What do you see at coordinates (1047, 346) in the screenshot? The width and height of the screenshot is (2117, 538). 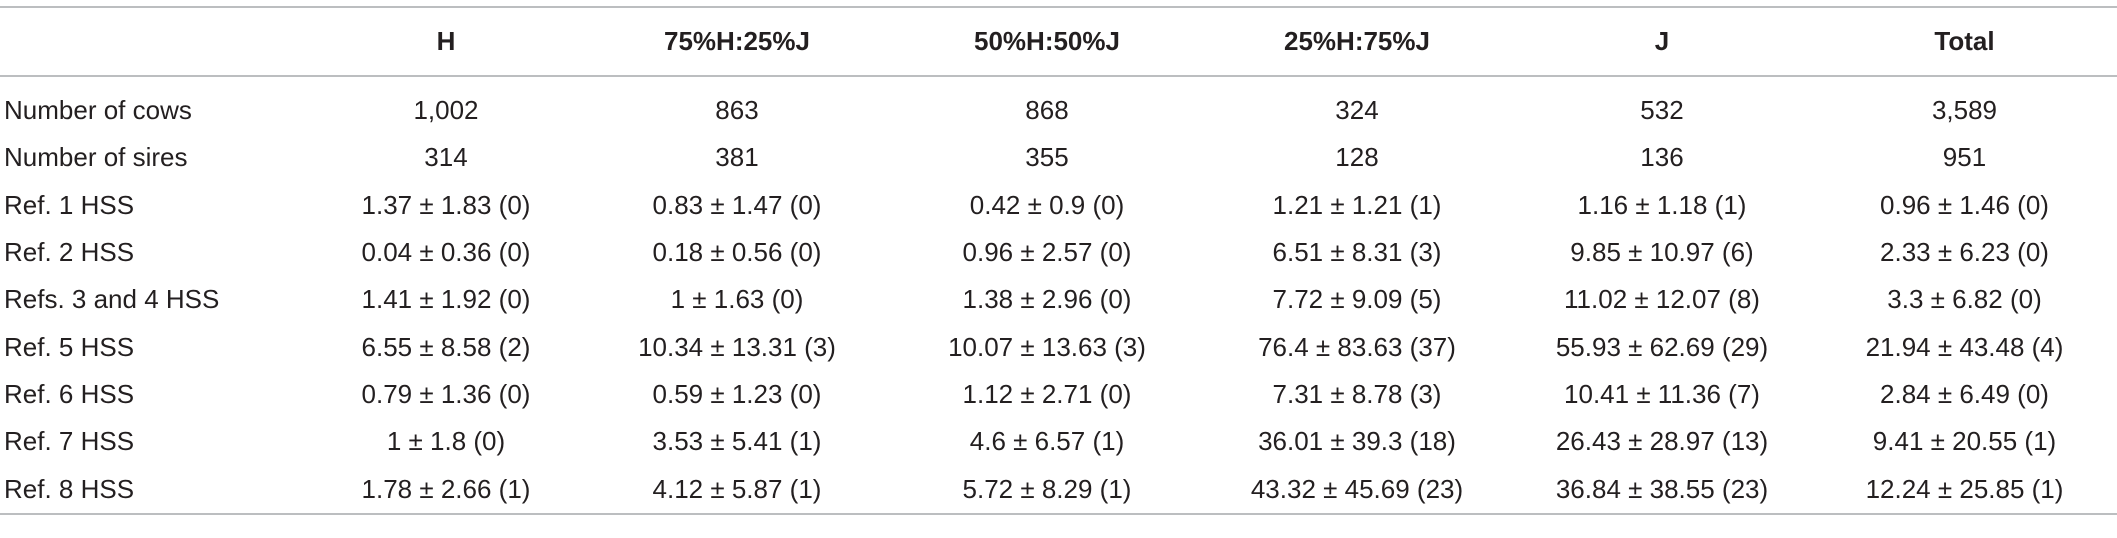 I see `table-cell: 10.07 ± 13.63 (3)` at bounding box center [1047, 346].